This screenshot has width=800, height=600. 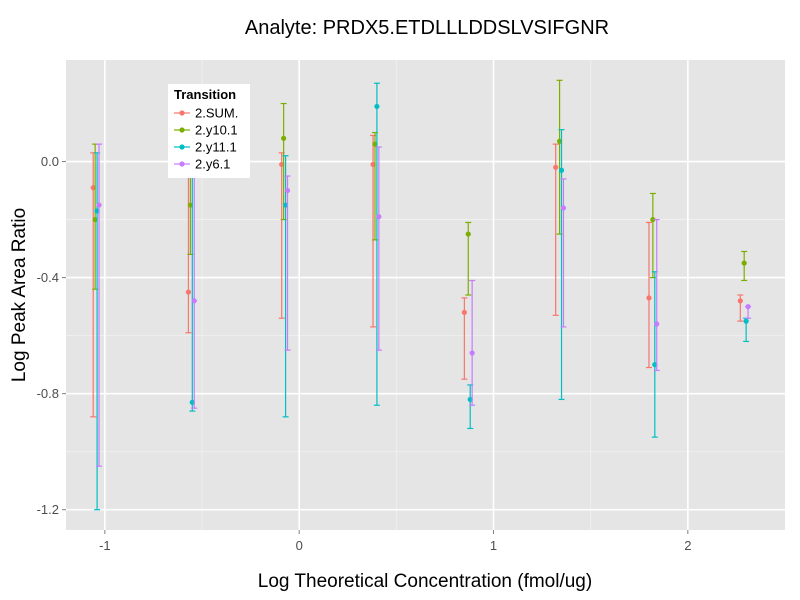 I want to click on legend: Transition 2.SUM. 2.y10.1 2.y11.1 2.y6.1, so click(x=209, y=131).